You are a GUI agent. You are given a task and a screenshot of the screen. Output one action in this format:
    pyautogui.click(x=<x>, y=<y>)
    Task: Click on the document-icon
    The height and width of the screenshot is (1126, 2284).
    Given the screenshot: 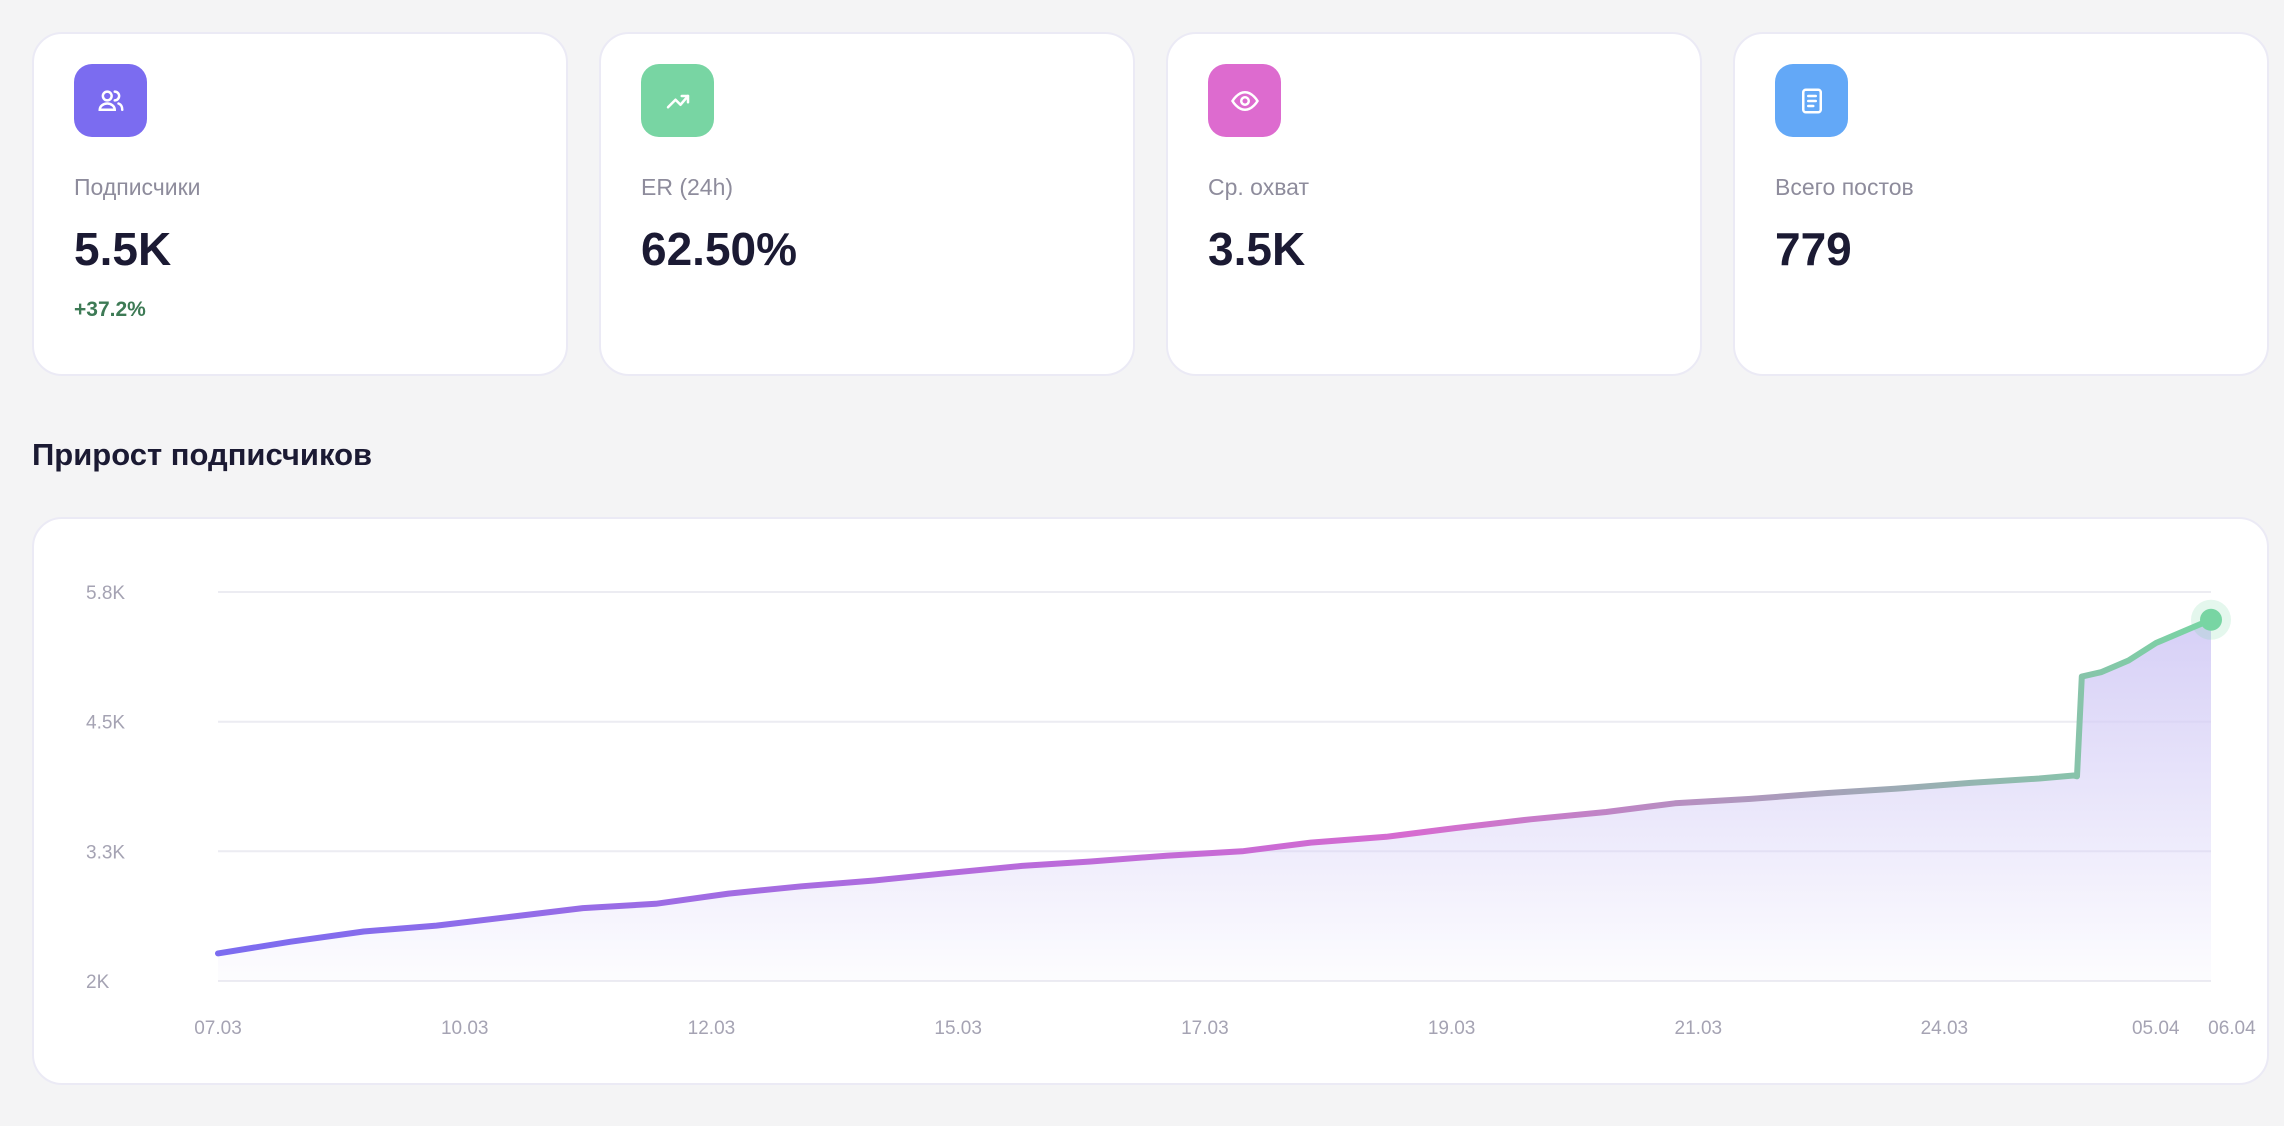 What is the action you would take?
    pyautogui.click(x=1811, y=100)
    